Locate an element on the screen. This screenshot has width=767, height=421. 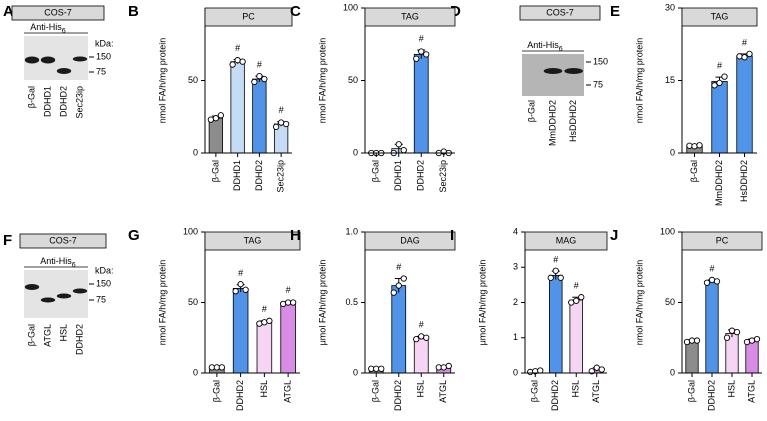
gel is located at coordinates (553, 75).